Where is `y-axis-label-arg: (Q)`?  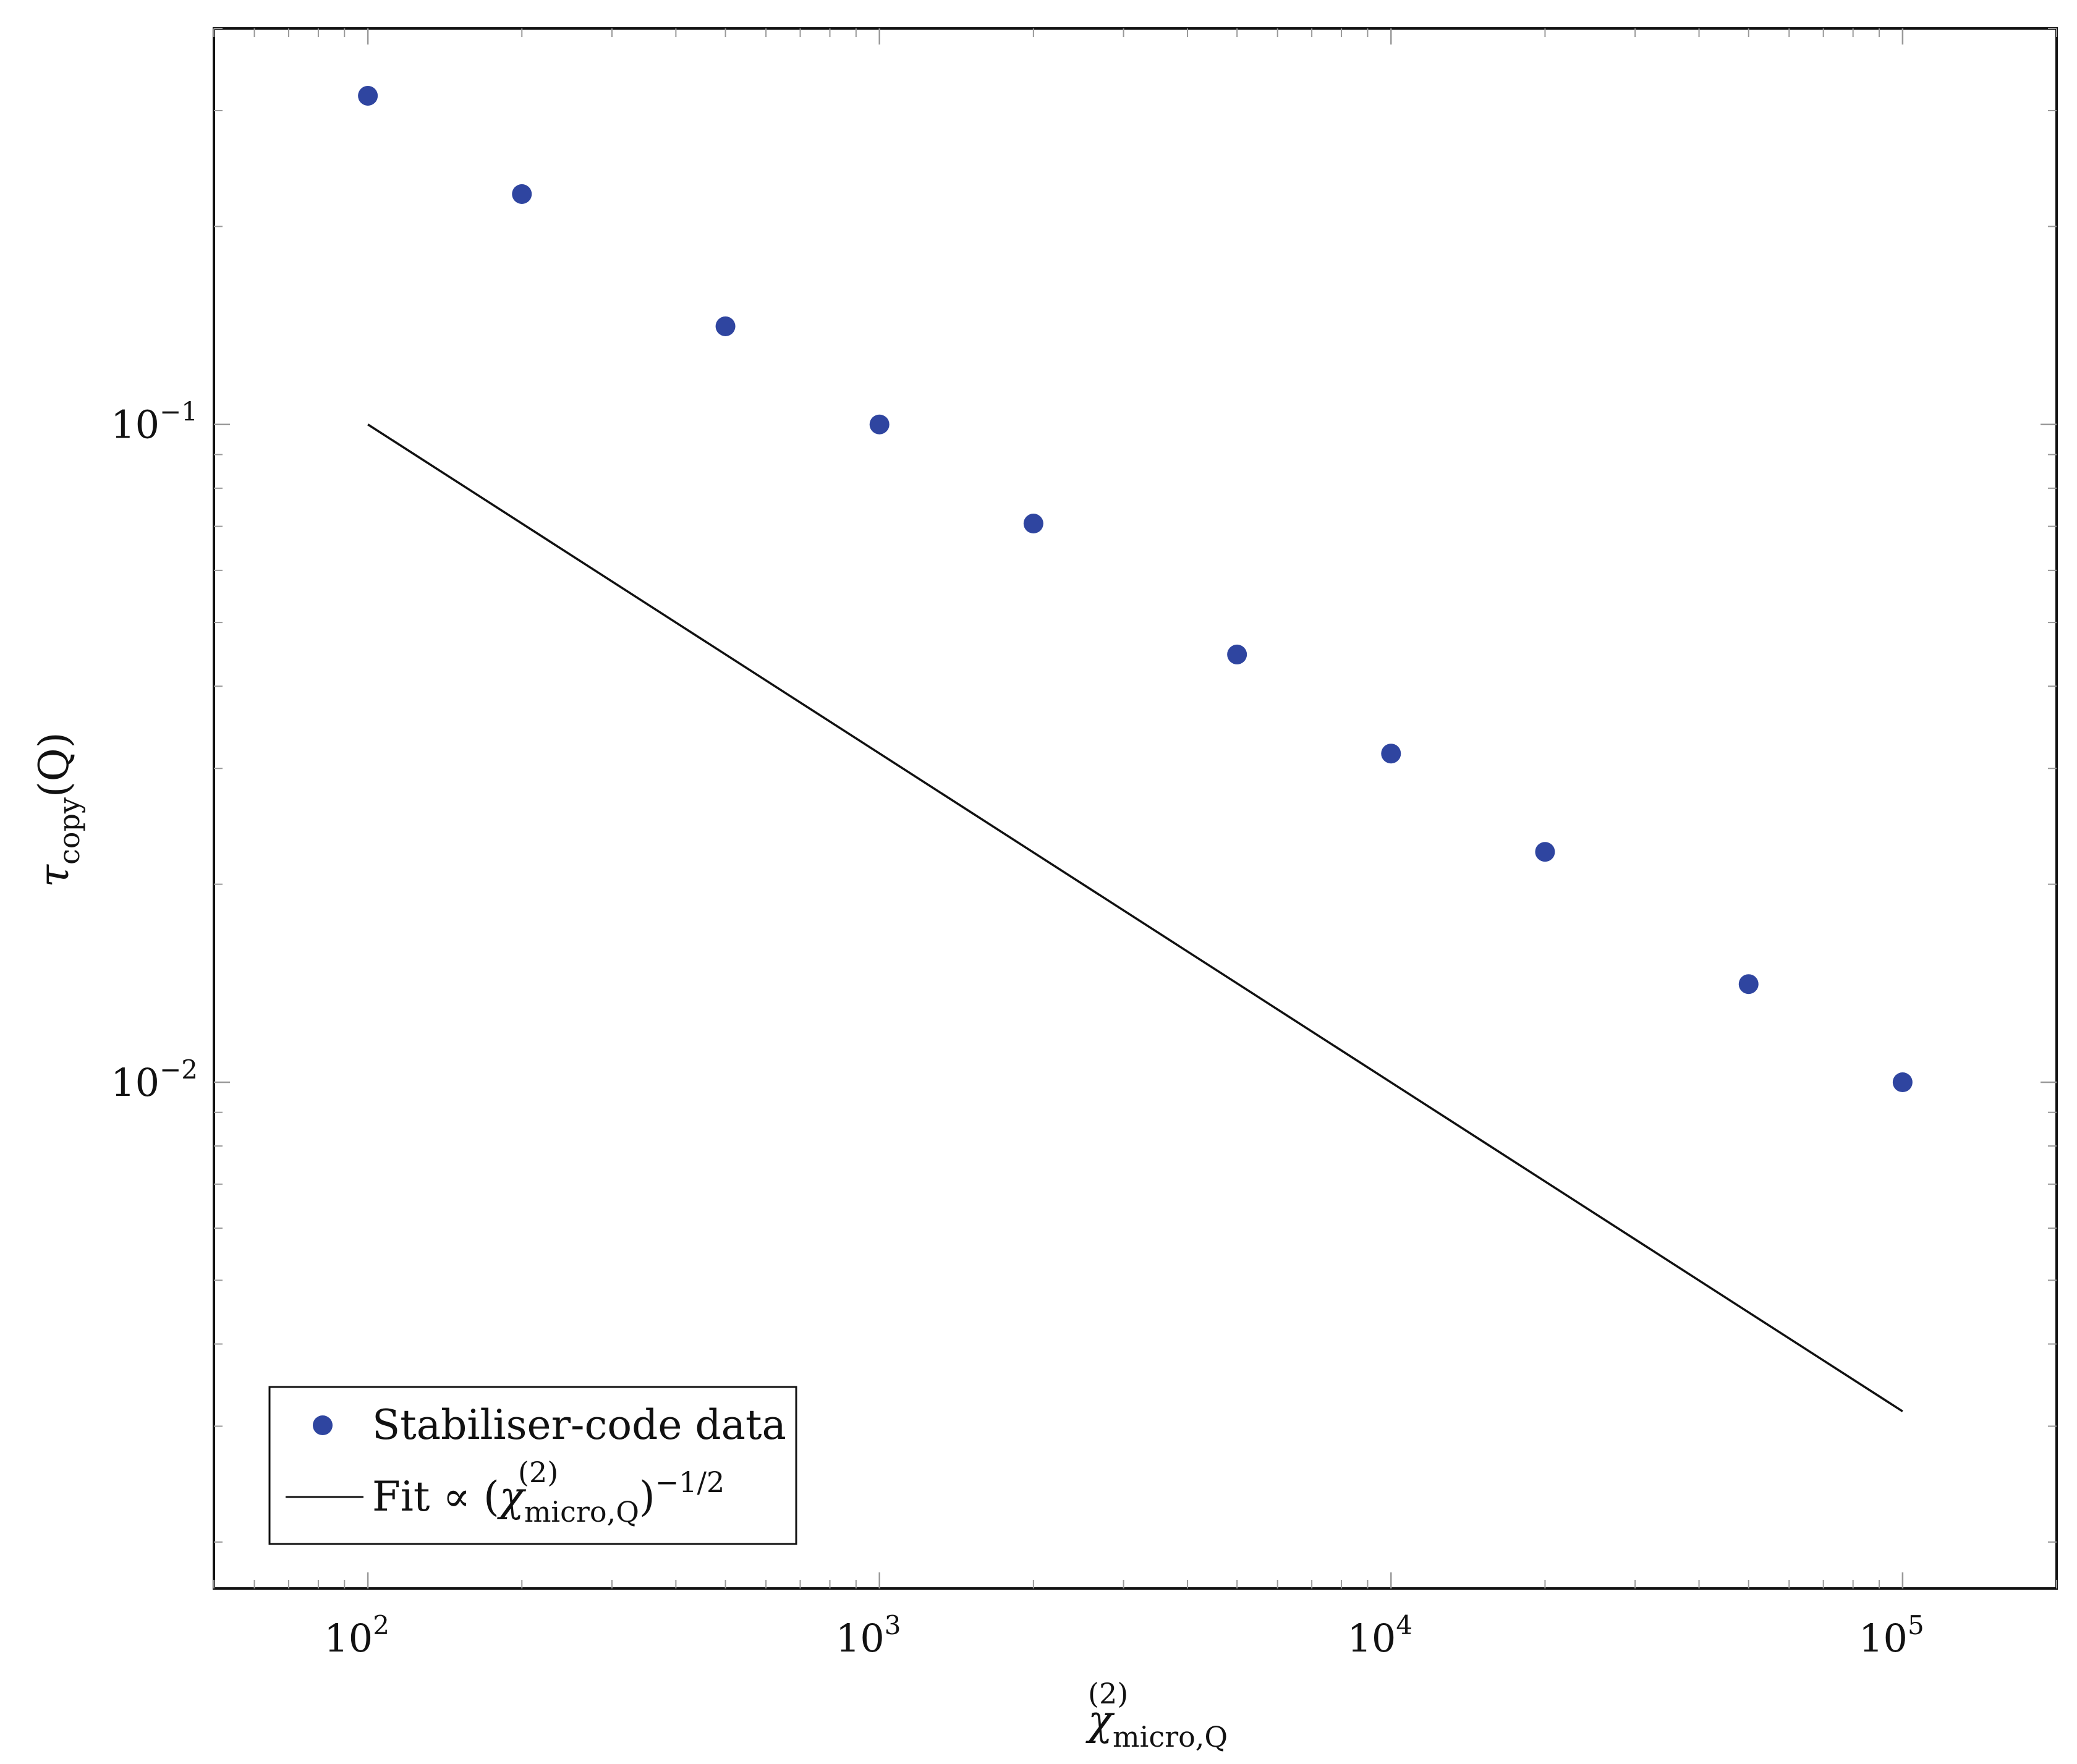
y-axis-label-arg: (Q) is located at coordinates (54, 764).